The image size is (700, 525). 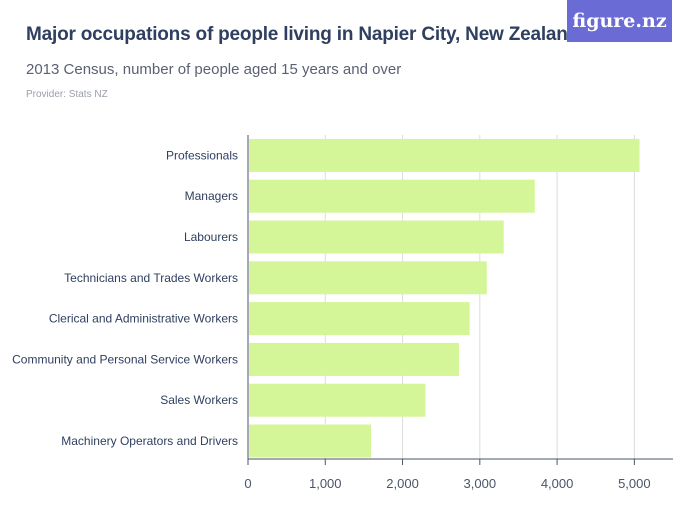 What do you see at coordinates (149, 441) in the screenshot?
I see `category-label: Machinery Operators and Drivers` at bounding box center [149, 441].